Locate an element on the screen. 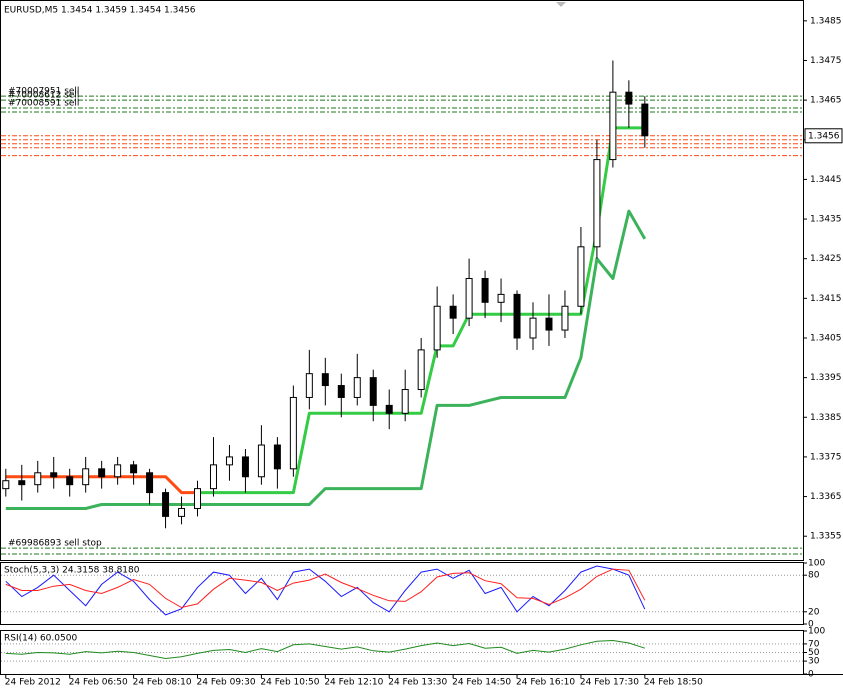 The image size is (843, 689). y-tick-label: 1.3435 is located at coordinates (826, 220).